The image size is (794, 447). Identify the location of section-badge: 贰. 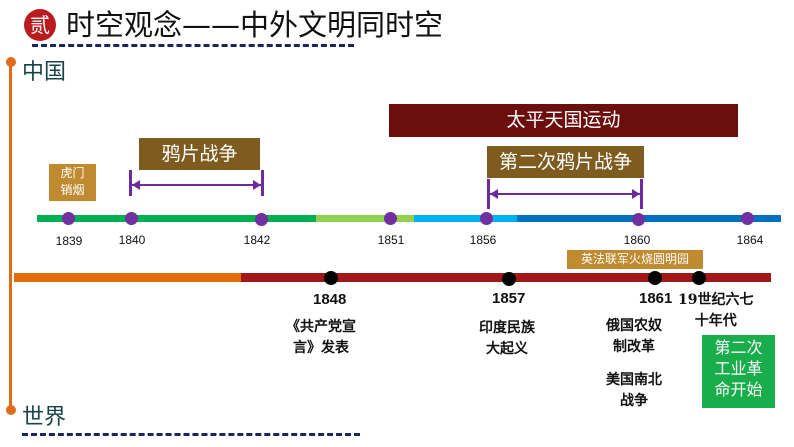
(40, 25).